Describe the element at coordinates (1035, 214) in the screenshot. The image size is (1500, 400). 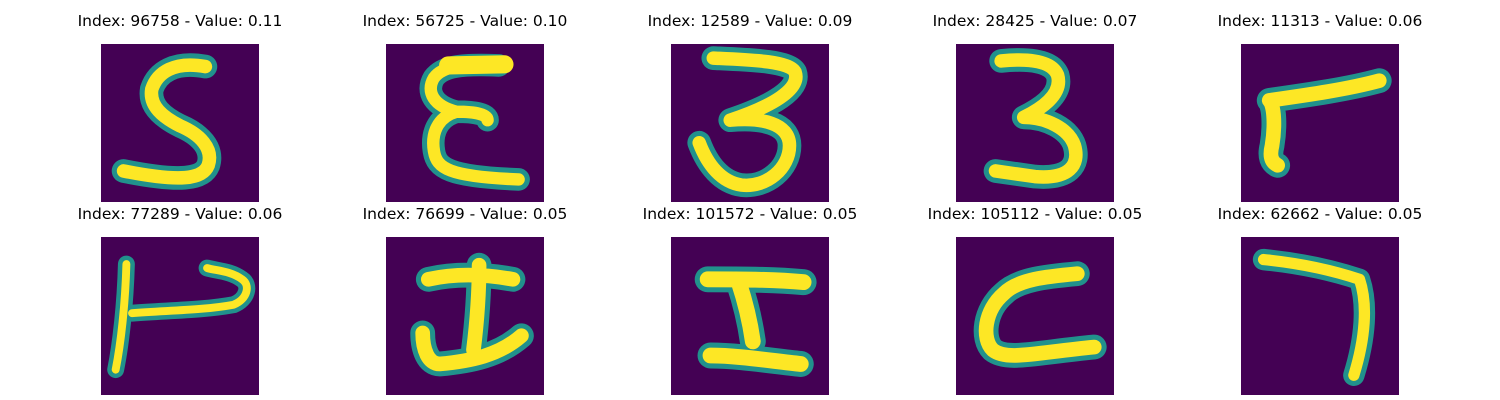
I see `panel-title: Index: 105112 - Value: 0.05` at that location.